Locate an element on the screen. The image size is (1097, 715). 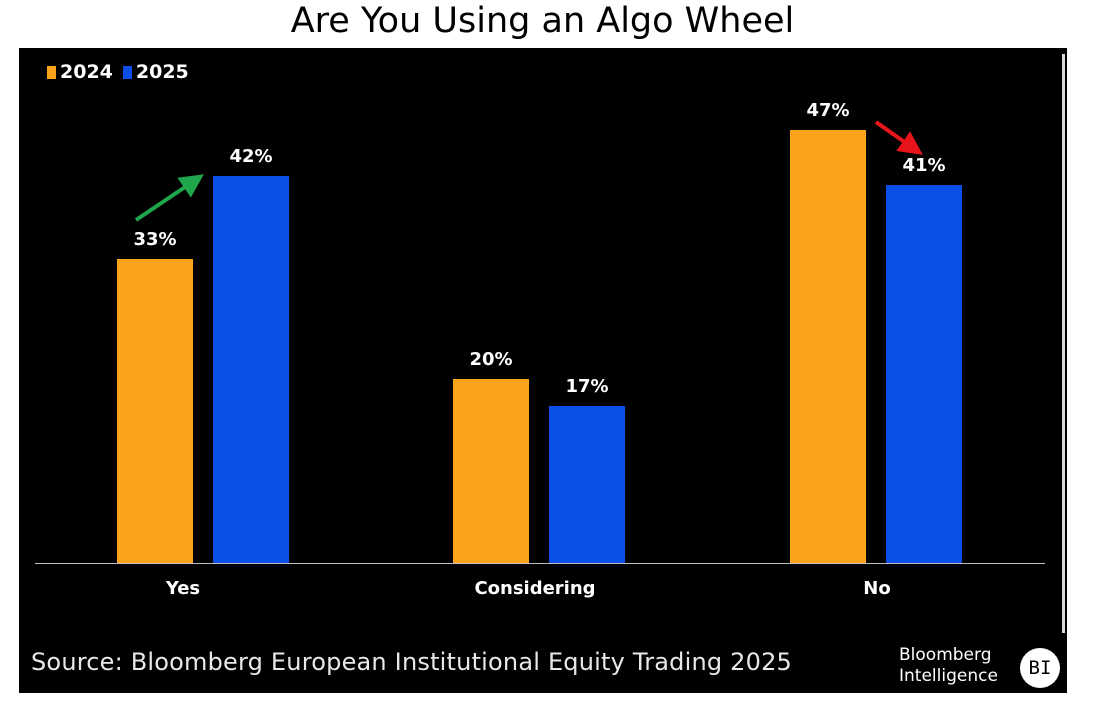
decrease-arrow-icon is located at coordinates (898, 137).